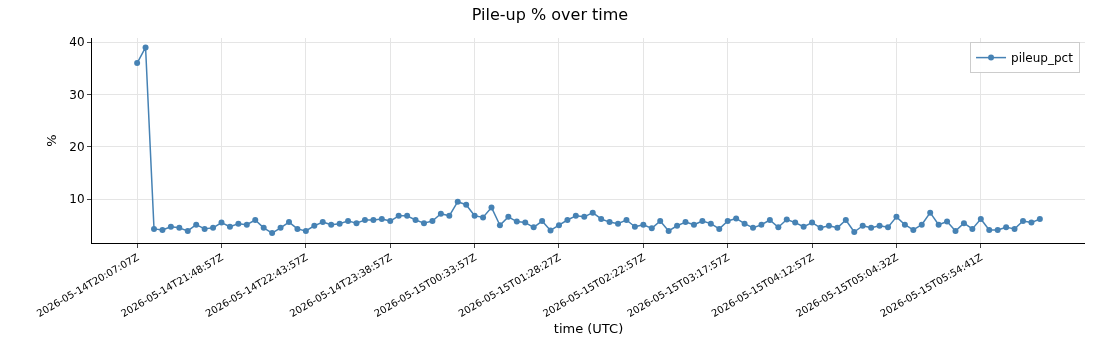 This screenshot has width=1100, height=360. I want to click on x-axis-title: time (UTC), so click(588, 329).